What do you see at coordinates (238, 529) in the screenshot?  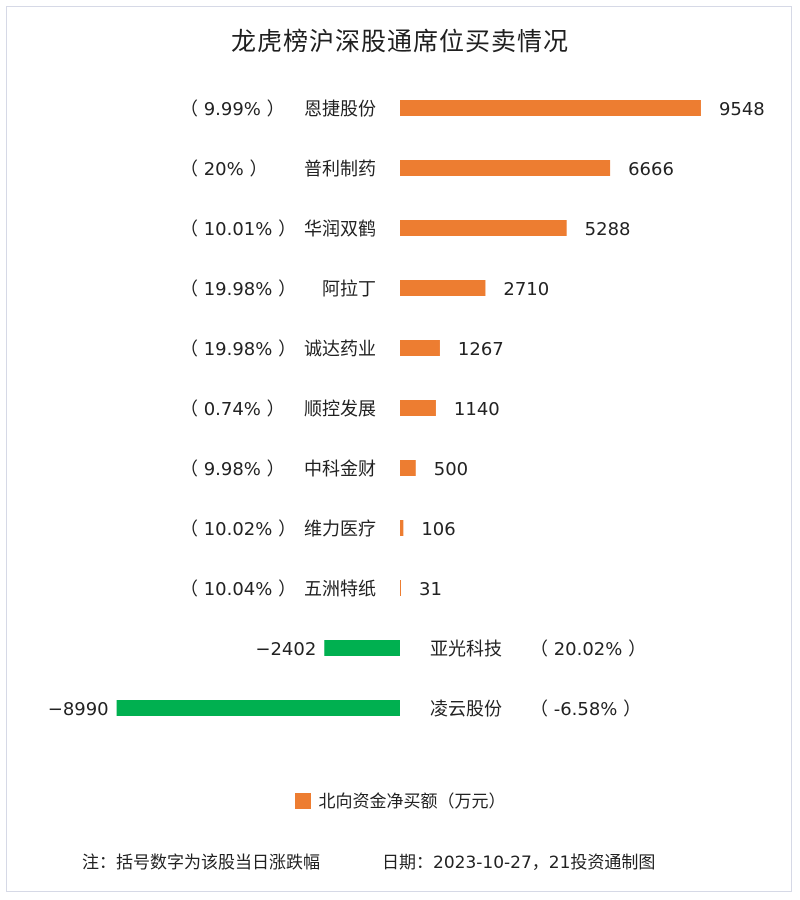 I see `pct-change-label: （ 10.02% ）` at bounding box center [238, 529].